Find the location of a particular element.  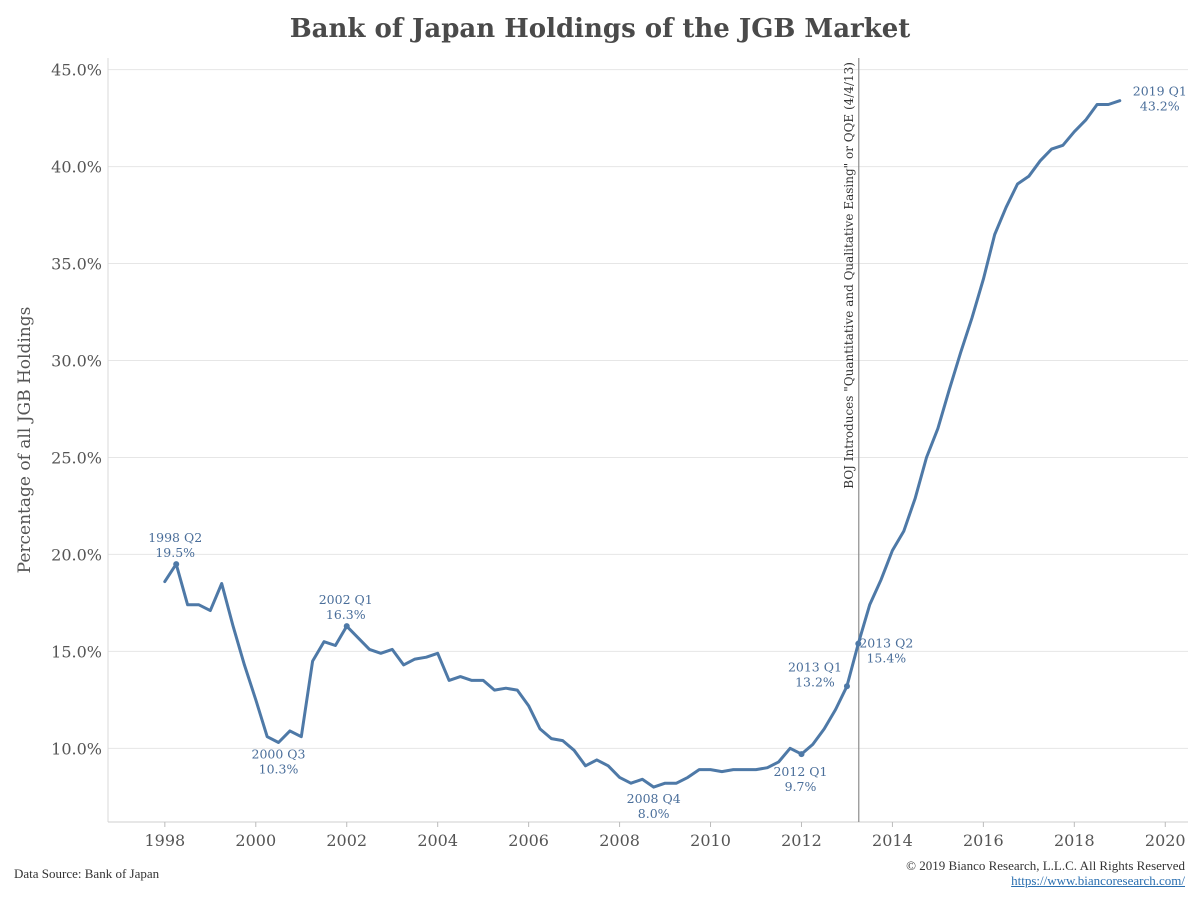

x-tick-label: 1998 is located at coordinates (164, 840).